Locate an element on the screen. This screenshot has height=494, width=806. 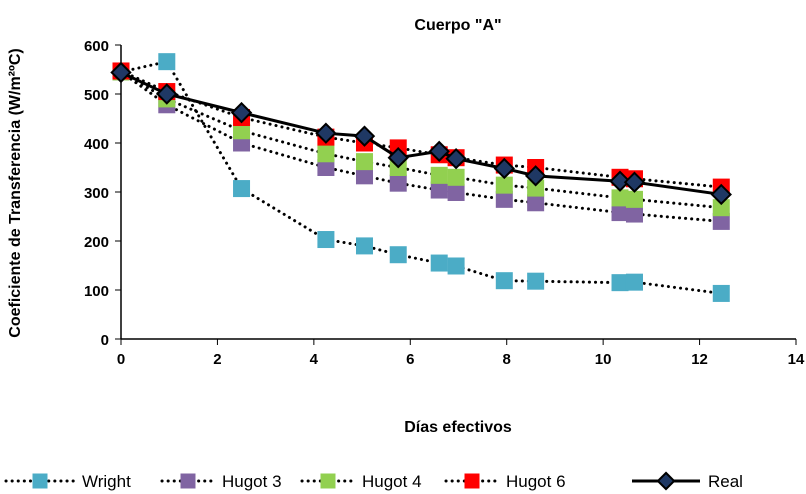
legend-label-hugot-6: Hugot 6 is located at coordinates (536, 481).